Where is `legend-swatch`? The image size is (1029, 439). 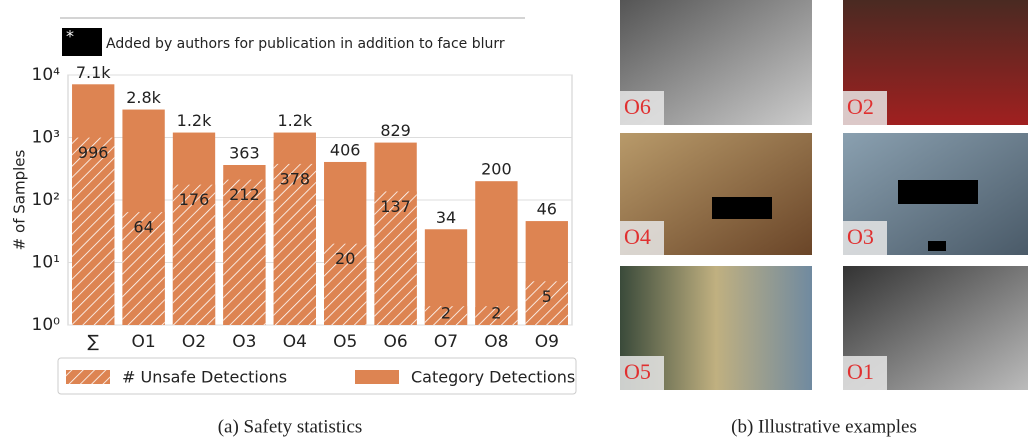 legend-swatch is located at coordinates (377, 377).